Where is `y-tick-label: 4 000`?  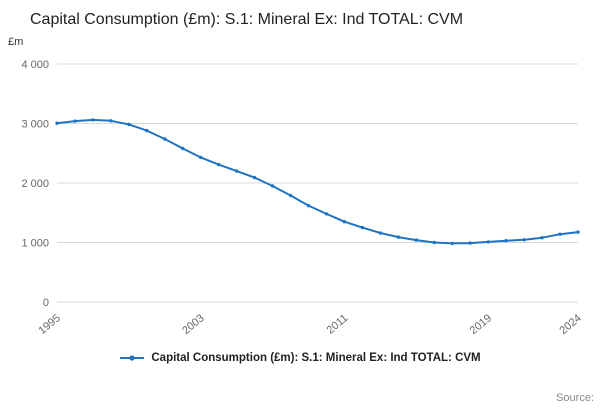 y-tick-label: 4 000 is located at coordinates (35, 65).